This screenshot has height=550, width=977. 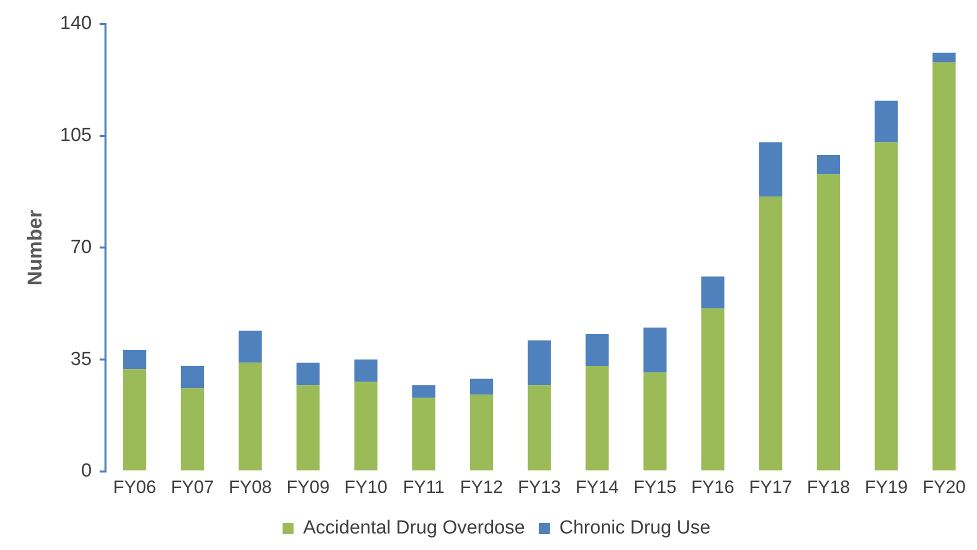 What do you see at coordinates (192, 487) in the screenshot?
I see `x-tick-label: FY07` at bounding box center [192, 487].